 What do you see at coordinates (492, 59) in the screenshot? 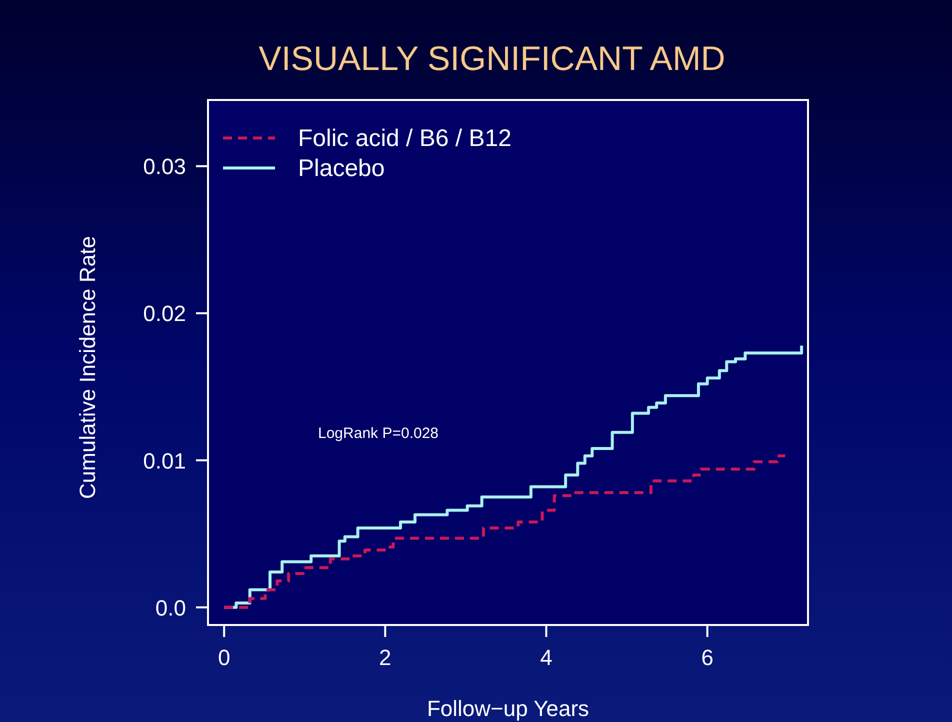
I see `chart-title: VISUALLY SIGNIFICANT AMD` at bounding box center [492, 59].